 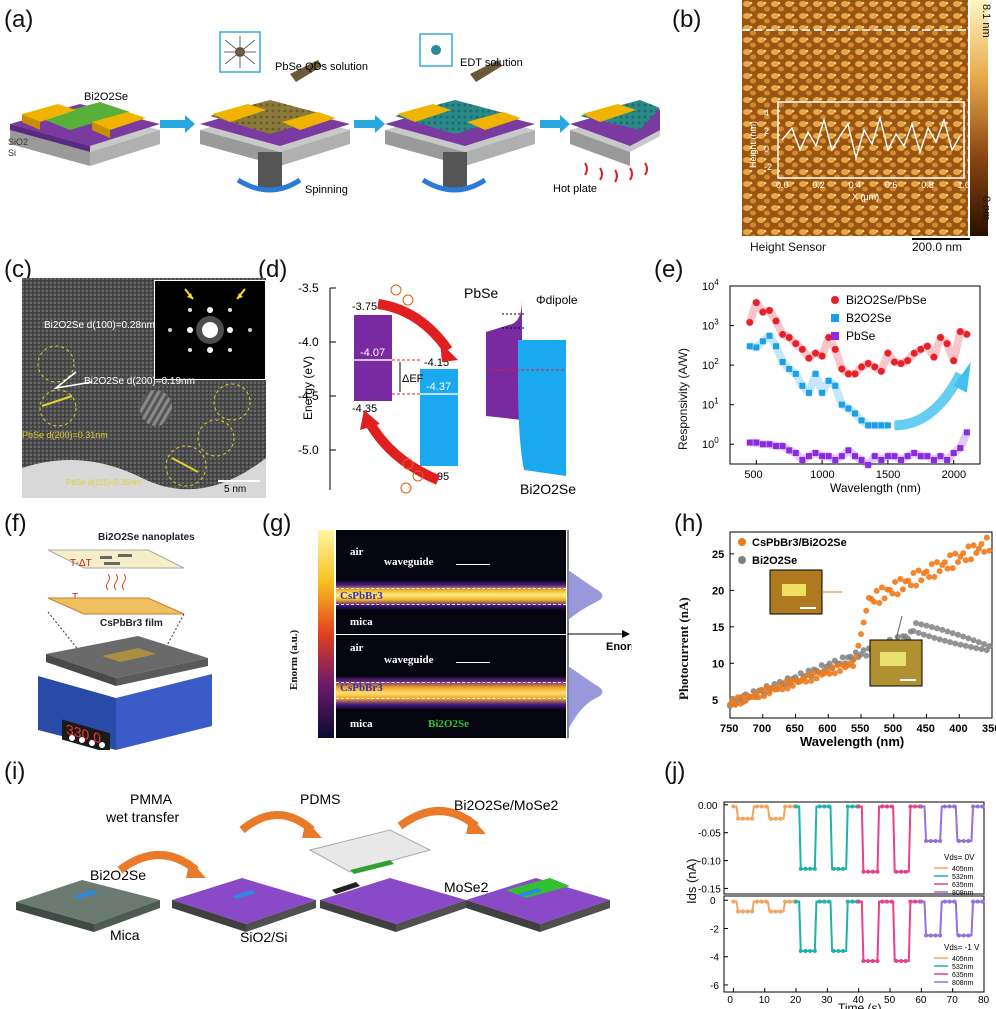 I want to click on g-cspbbr3-1: CsPbBr3, so click(x=361, y=596).